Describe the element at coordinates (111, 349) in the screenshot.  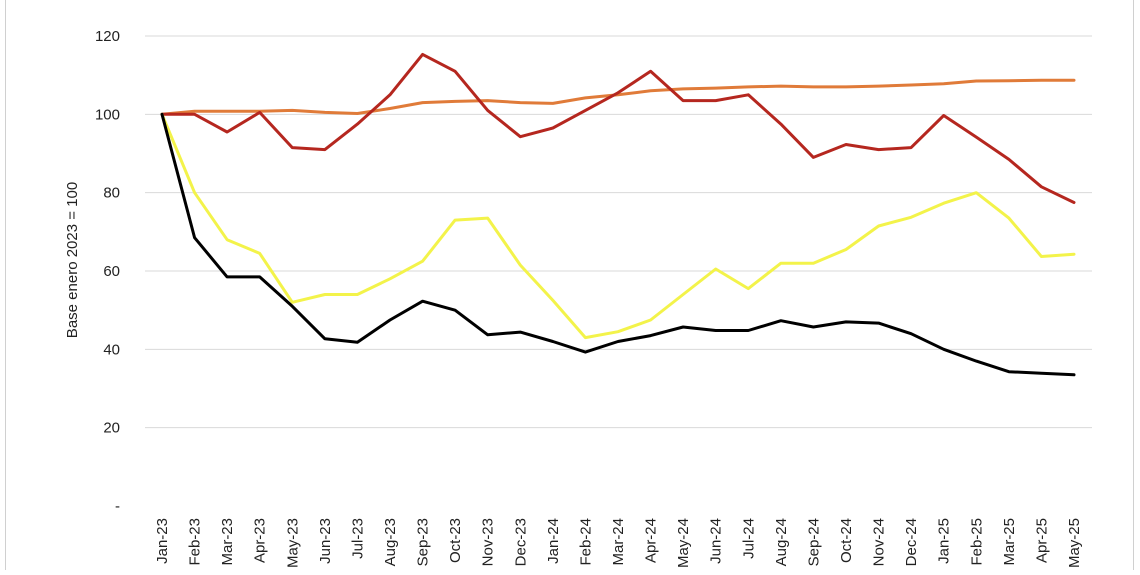
I see `y-tick-label: 40` at that location.